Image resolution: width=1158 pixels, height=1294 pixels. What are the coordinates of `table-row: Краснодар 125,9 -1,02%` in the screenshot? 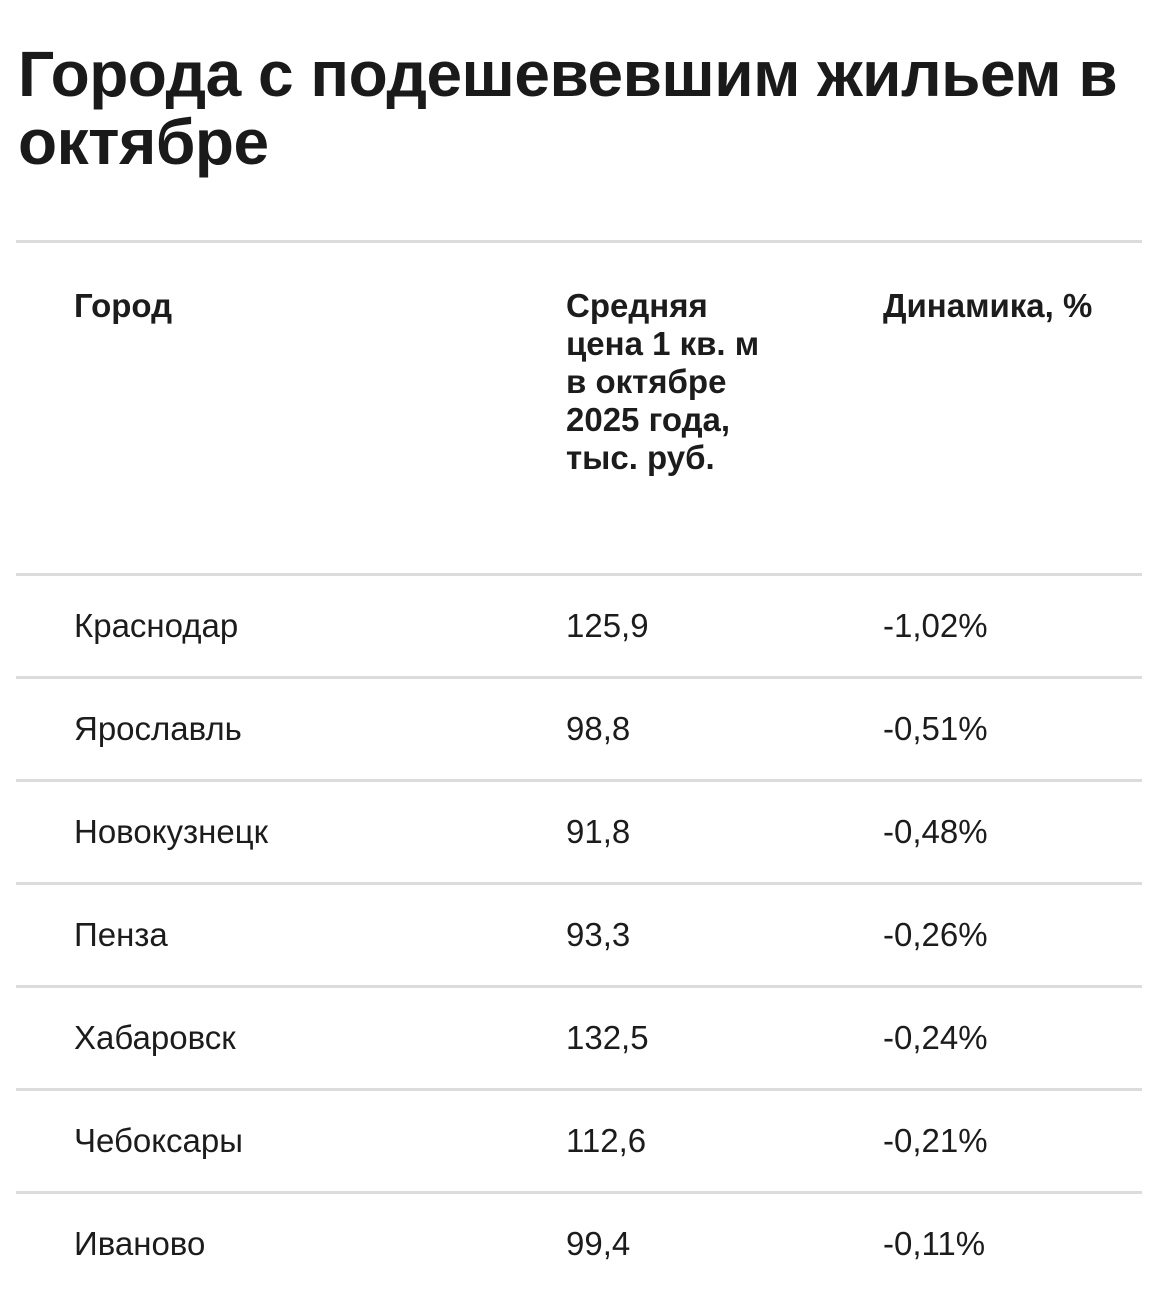 It's located at (579, 626).